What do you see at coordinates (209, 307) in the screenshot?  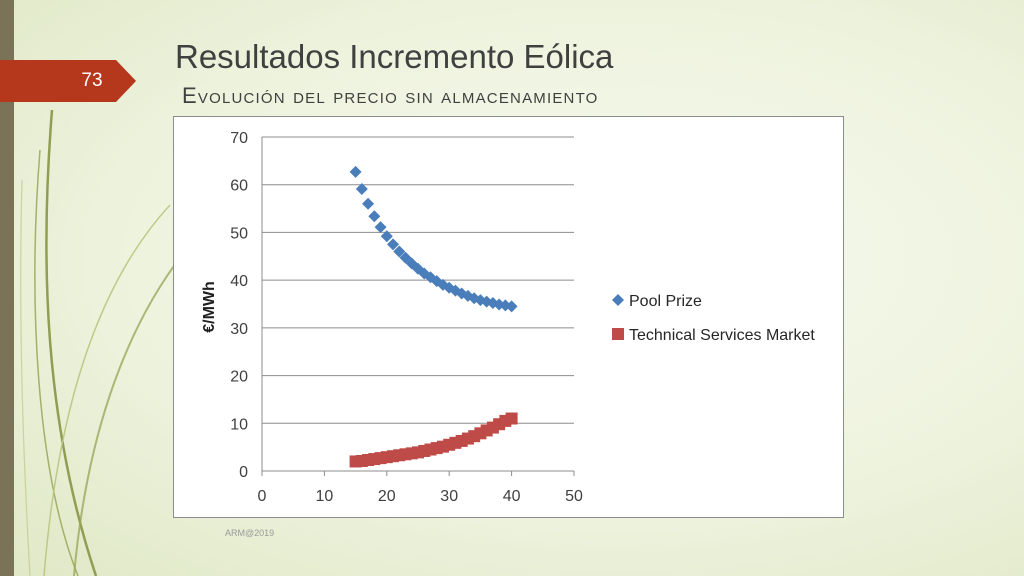 I see `y-axis-label: €/MWh` at bounding box center [209, 307].